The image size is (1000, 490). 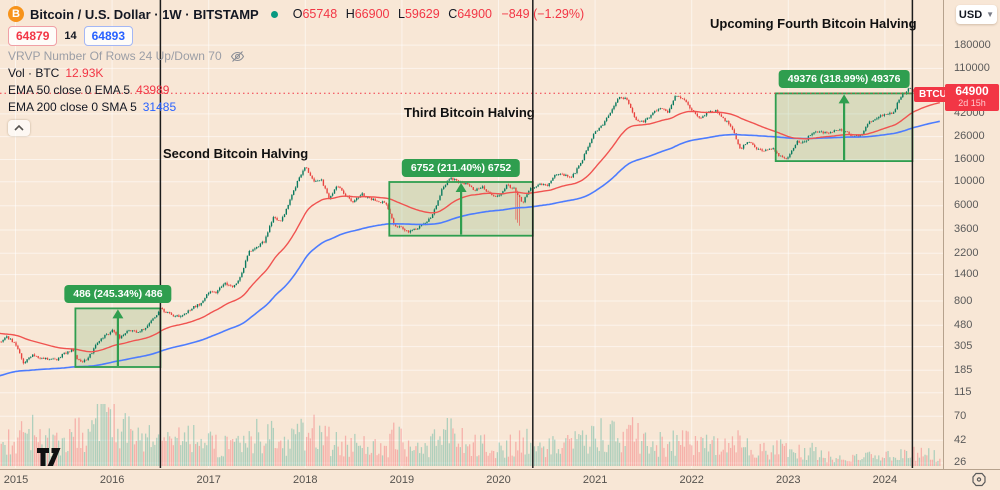 What do you see at coordinates (108, 36) in the screenshot?
I see `buy-ask-button: 64893` at bounding box center [108, 36].